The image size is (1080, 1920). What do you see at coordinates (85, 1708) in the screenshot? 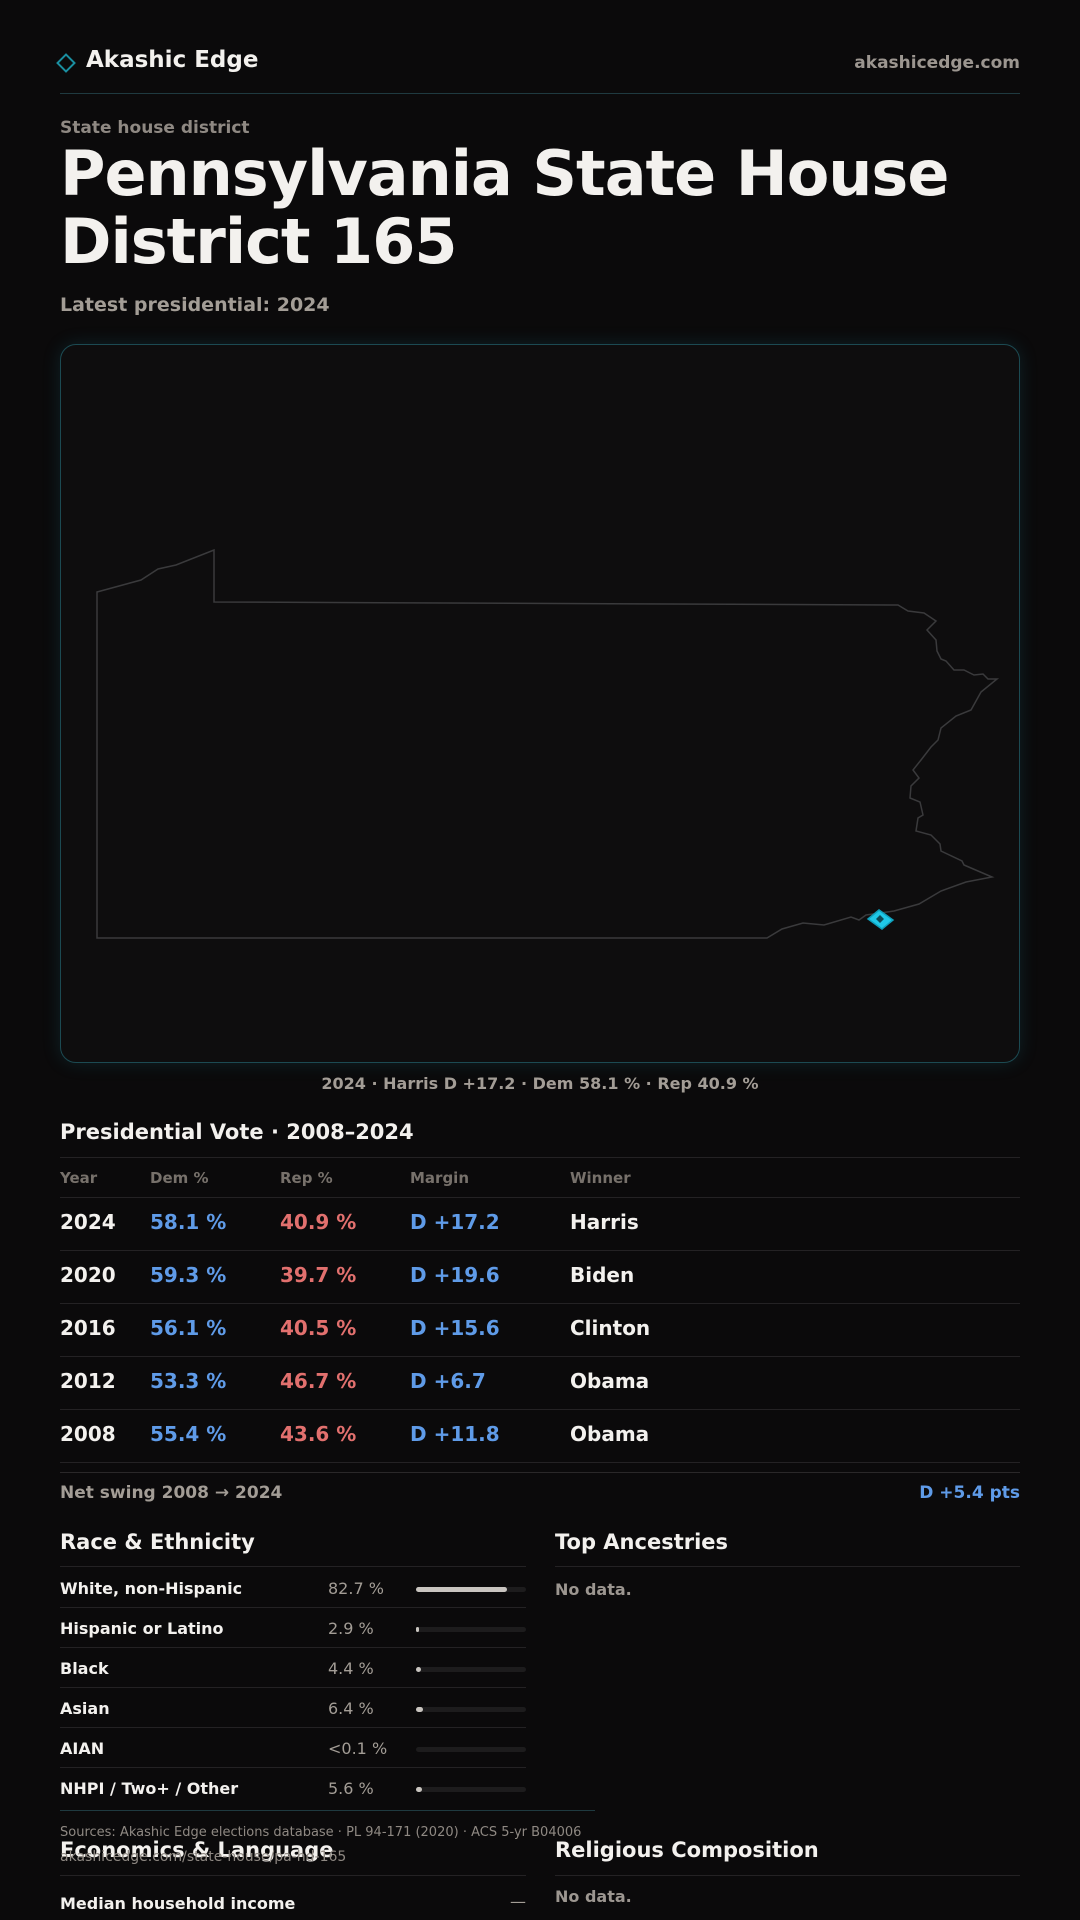
I see `race-label: Asian` at bounding box center [85, 1708].